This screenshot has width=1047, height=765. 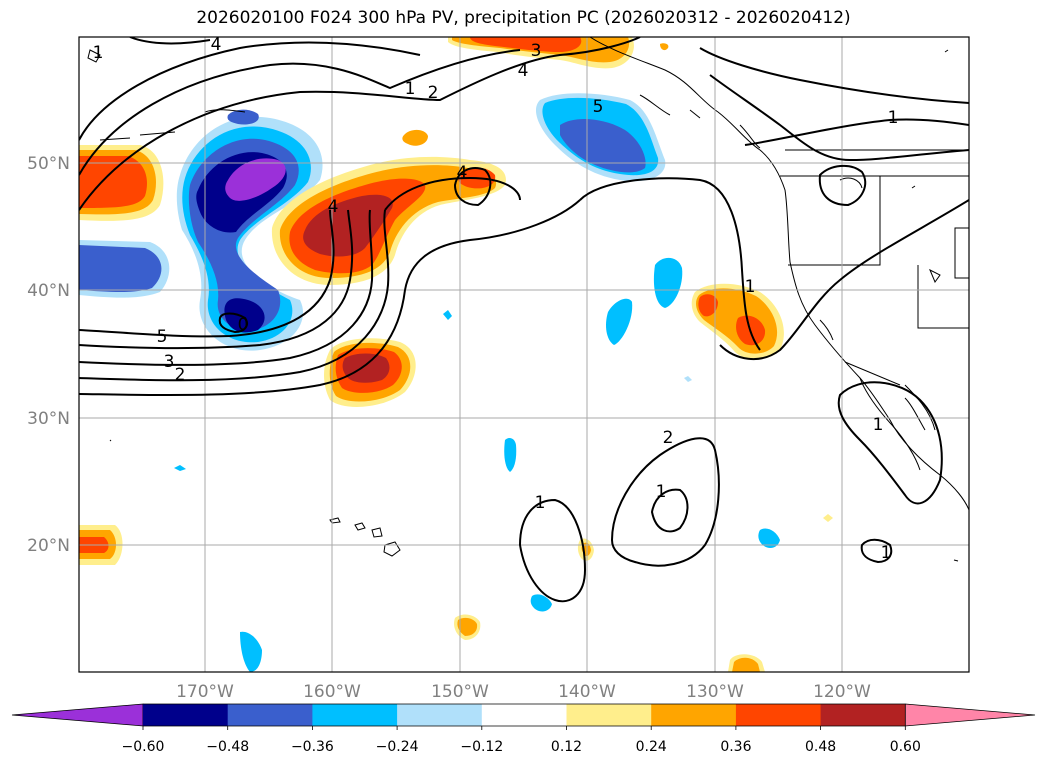 I want to click on lon-label: 130°W, so click(x=715, y=692).